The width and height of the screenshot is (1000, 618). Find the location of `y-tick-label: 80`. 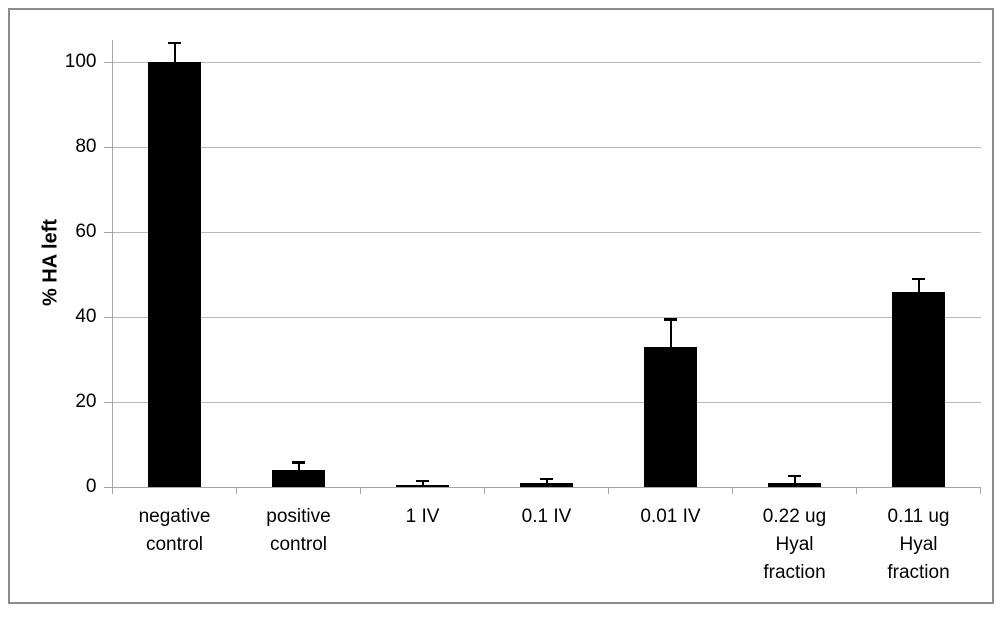

y-tick-label: 80 is located at coordinates (86, 147).